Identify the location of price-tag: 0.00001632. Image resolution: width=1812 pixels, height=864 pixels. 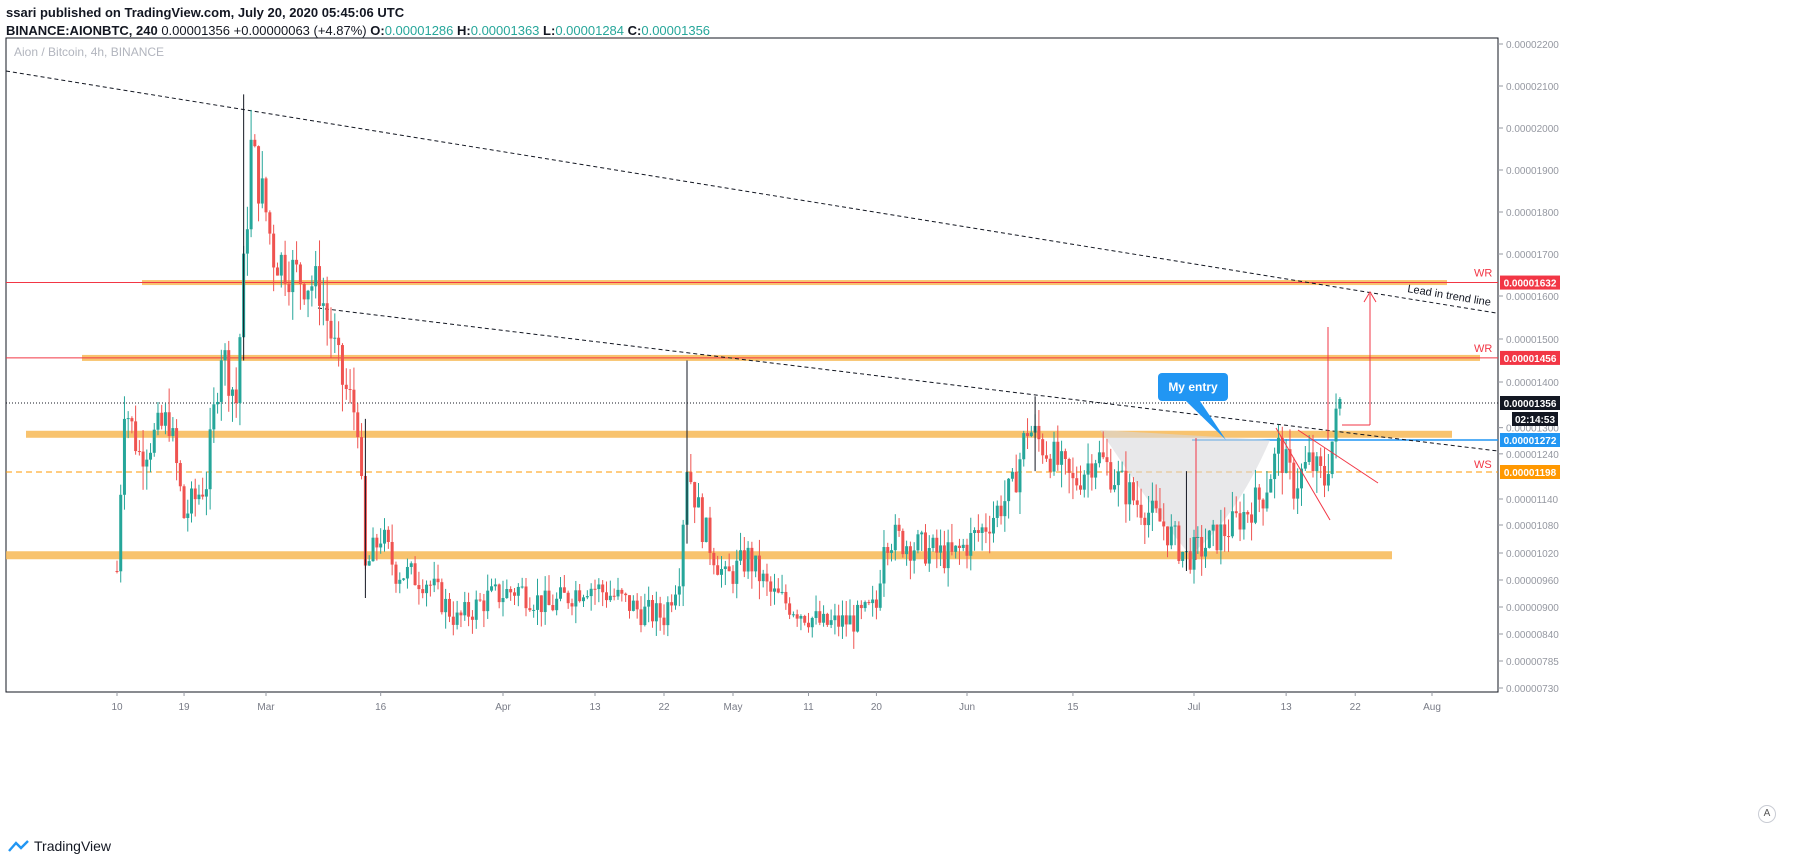
(1530, 282).